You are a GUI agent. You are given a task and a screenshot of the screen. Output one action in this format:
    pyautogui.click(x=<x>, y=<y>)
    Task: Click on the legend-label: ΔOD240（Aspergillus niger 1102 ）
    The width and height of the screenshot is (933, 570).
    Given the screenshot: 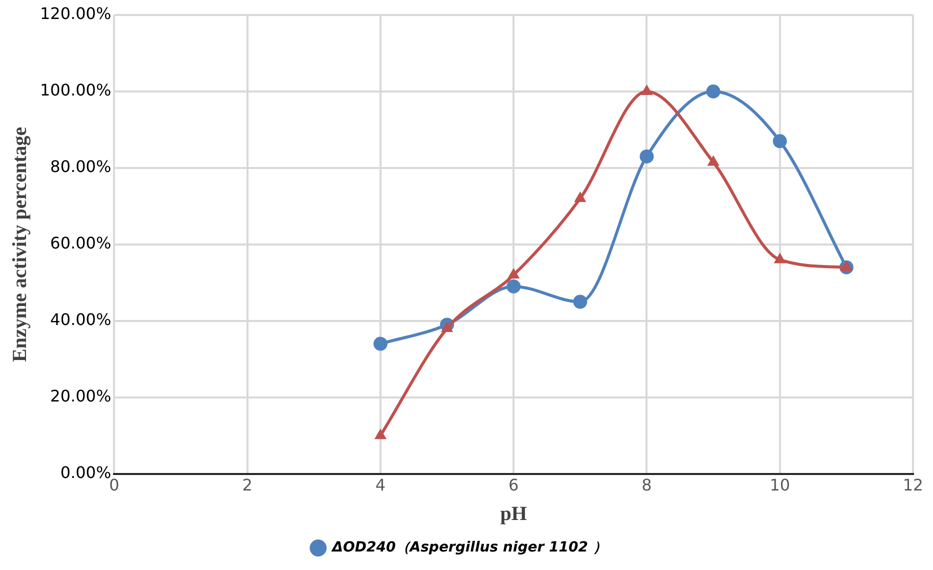 What is the action you would take?
    pyautogui.click(x=469, y=548)
    